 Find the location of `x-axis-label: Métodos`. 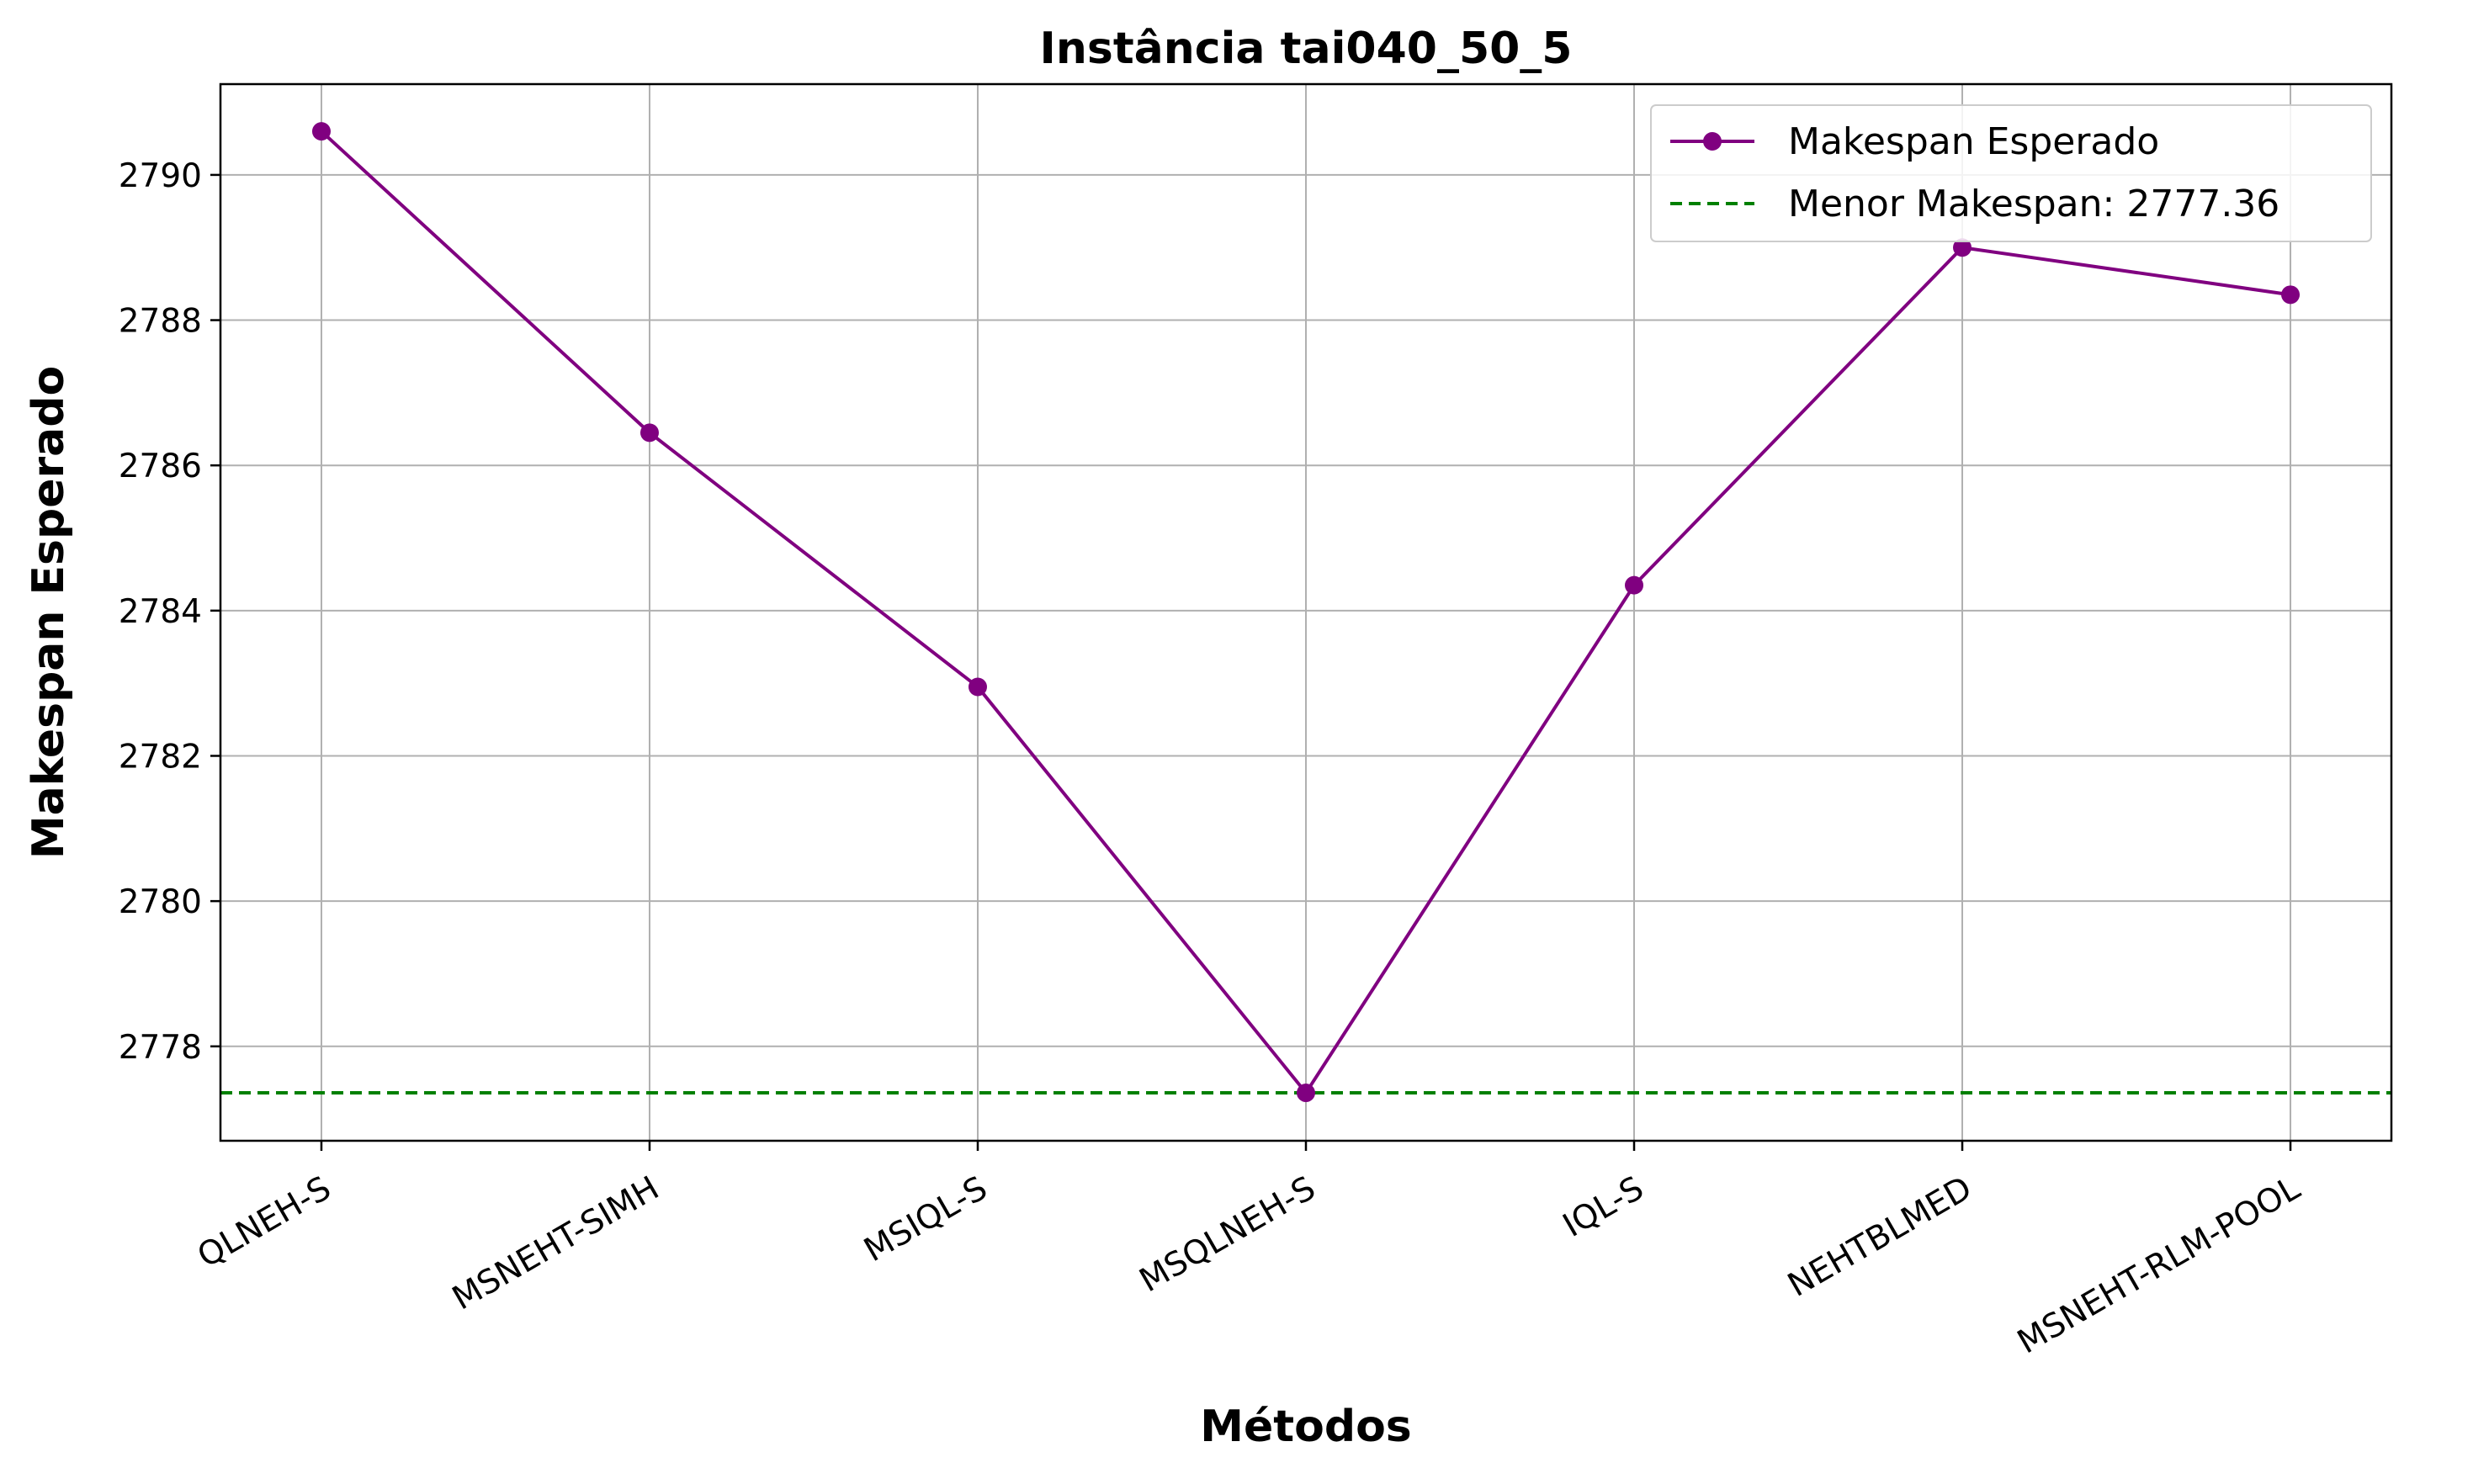

x-axis-label: Métodos is located at coordinates (1306, 1427).